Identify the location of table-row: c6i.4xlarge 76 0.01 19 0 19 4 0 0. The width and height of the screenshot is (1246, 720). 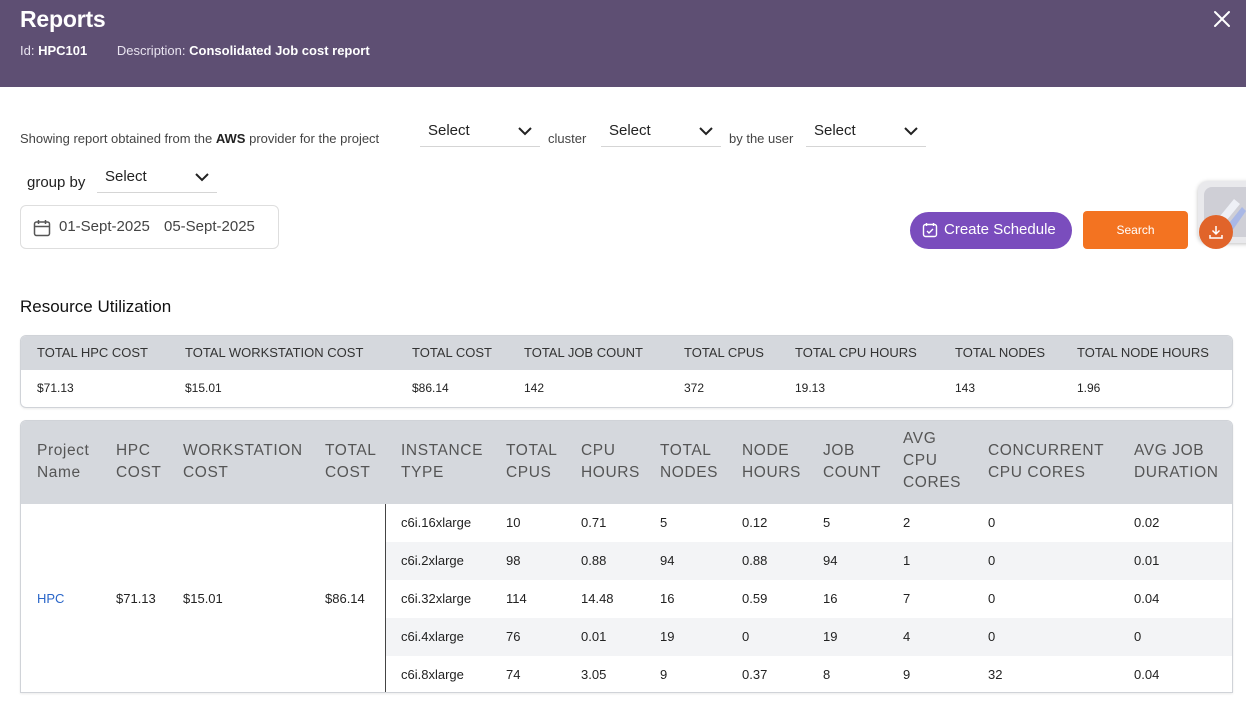
(809, 637).